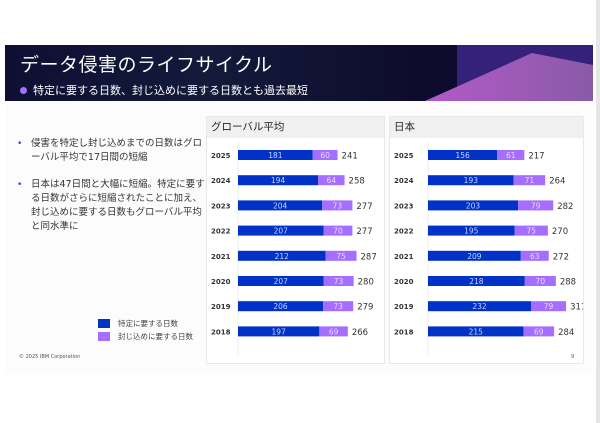 Image resolution: width=600 pixels, height=423 pixels. What do you see at coordinates (366, 283) in the screenshot?
I see `total-label: 280` at bounding box center [366, 283].